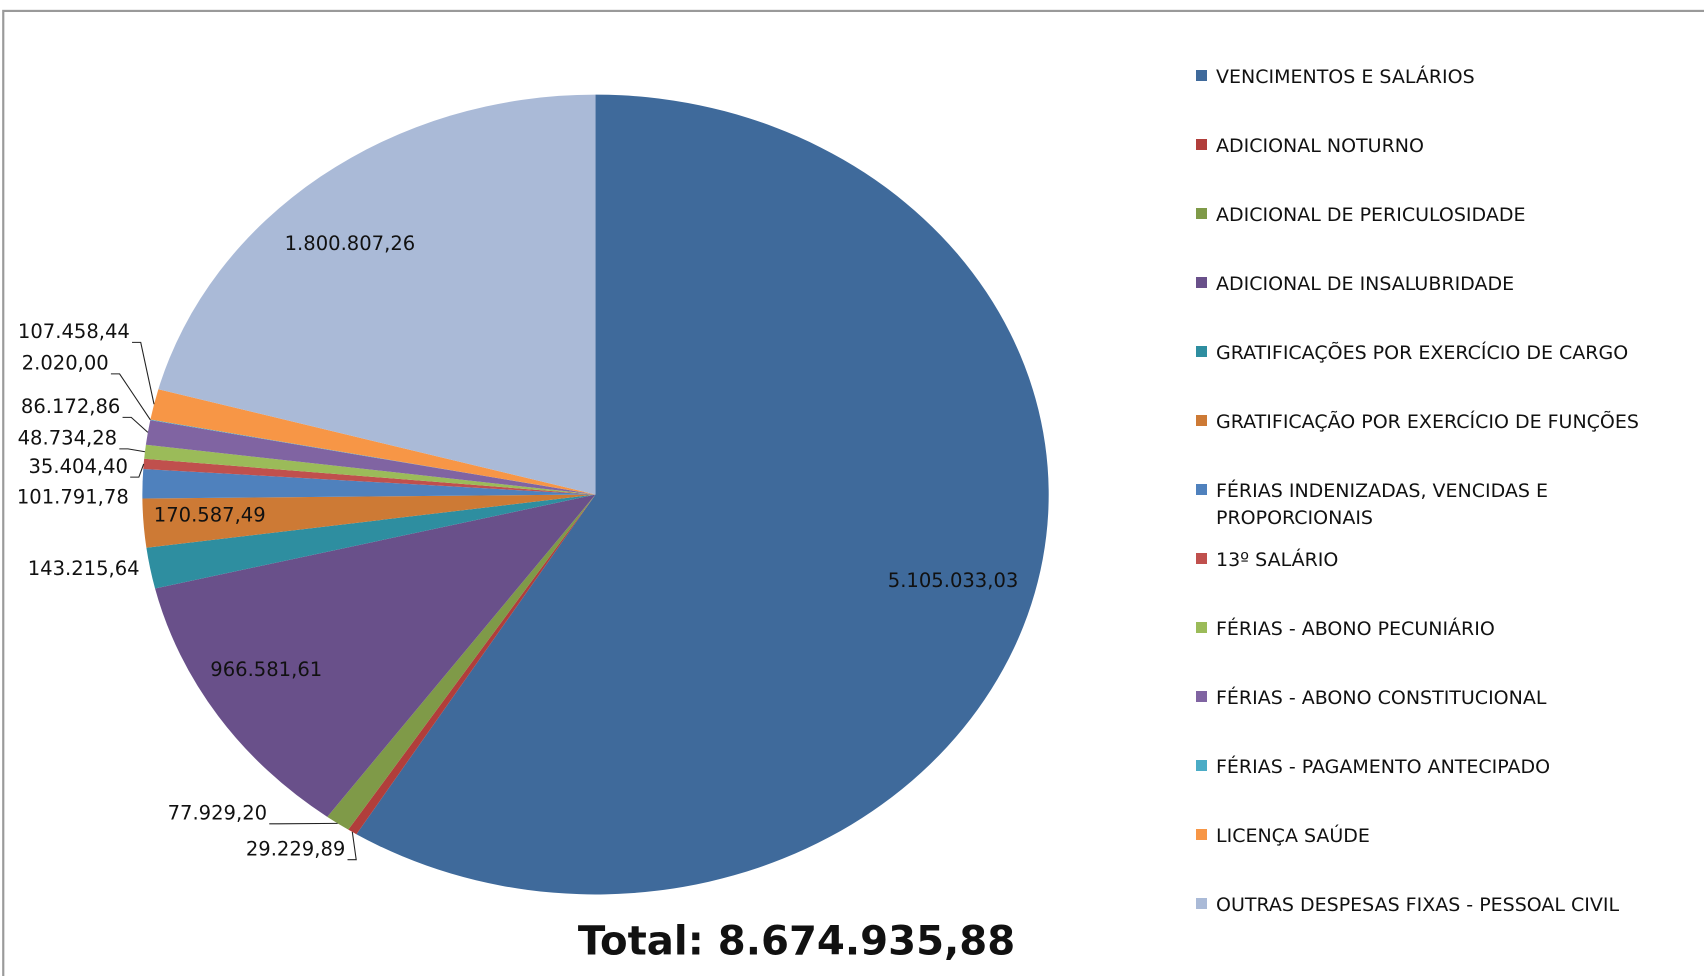 The height and width of the screenshot is (976, 1704). I want to click on data-label: 170.587,49, so click(210, 515).